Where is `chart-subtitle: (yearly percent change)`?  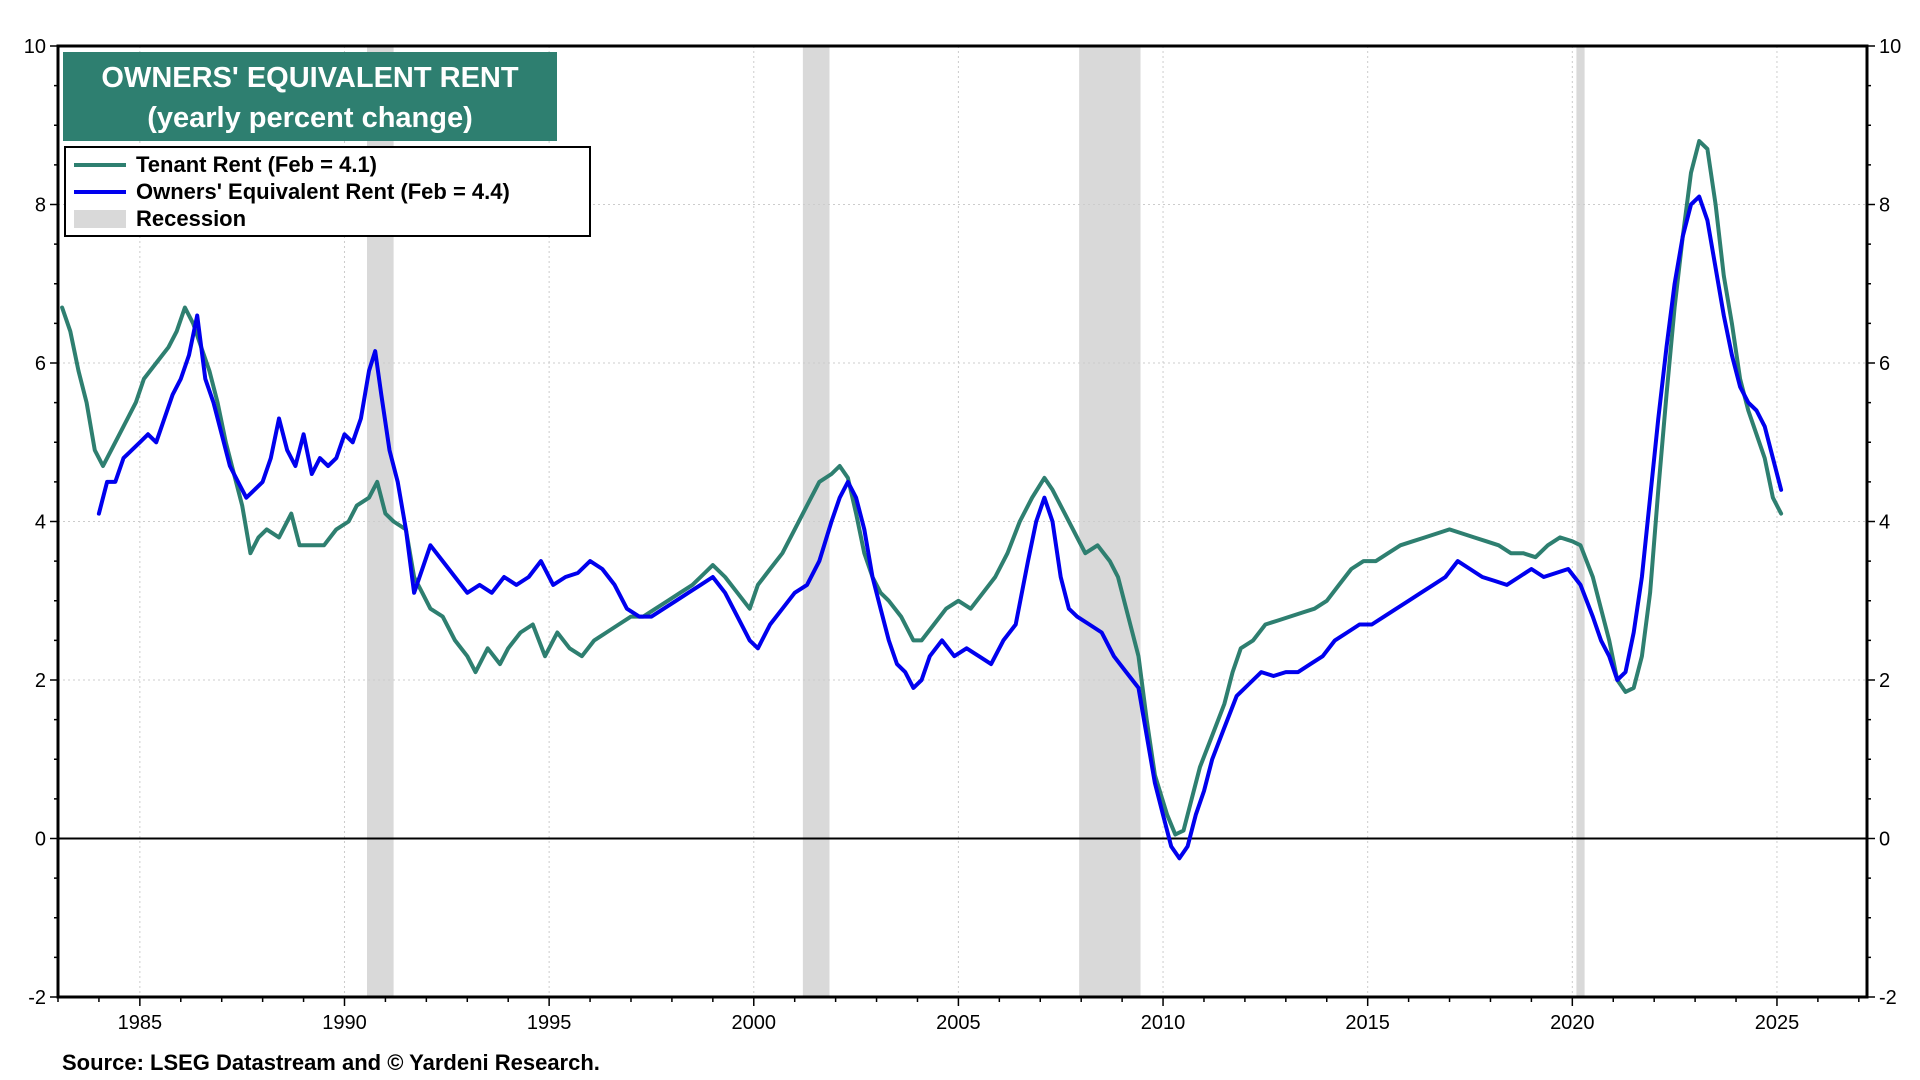 chart-subtitle: (yearly percent change) is located at coordinates (310, 118).